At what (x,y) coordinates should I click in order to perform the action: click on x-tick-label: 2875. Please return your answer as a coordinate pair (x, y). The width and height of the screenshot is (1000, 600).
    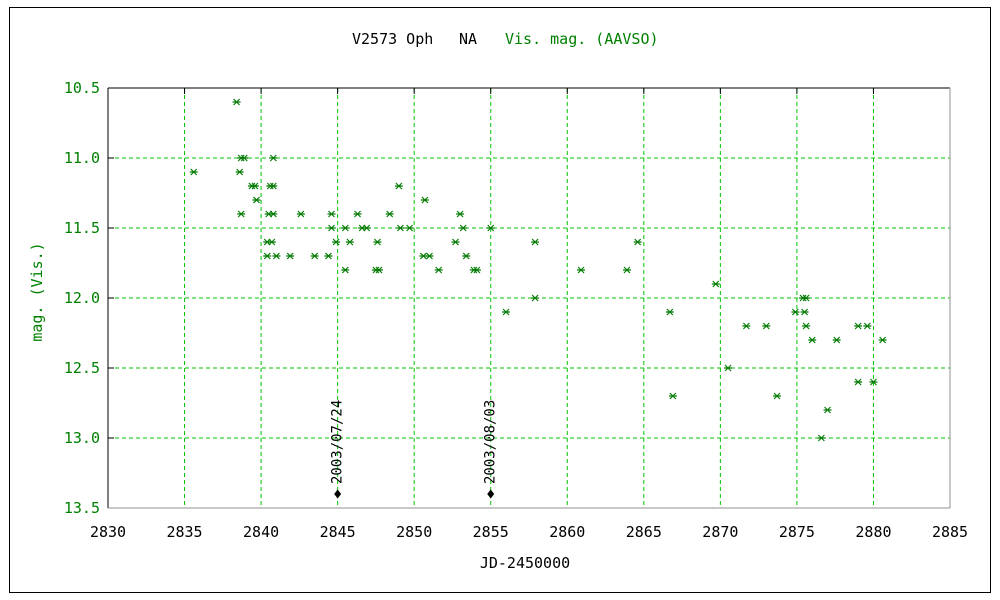
    Looking at the image, I should click on (797, 532).